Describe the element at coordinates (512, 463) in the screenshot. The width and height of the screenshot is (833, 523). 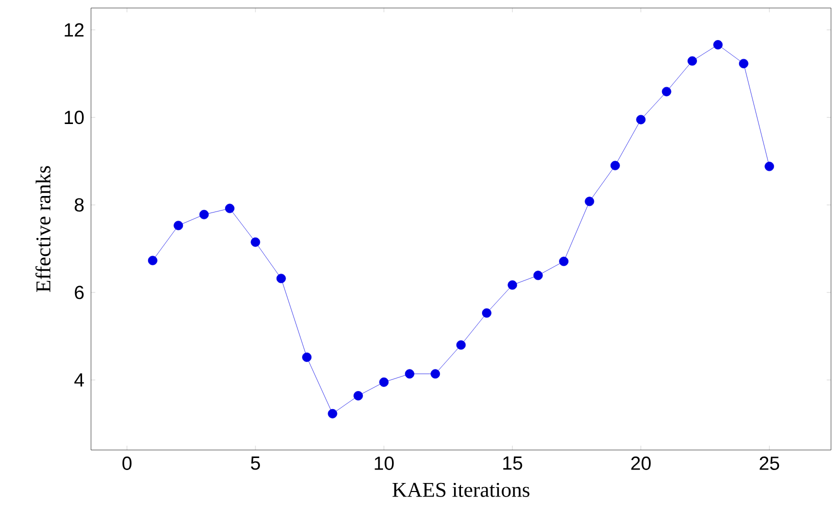
I see `x-tick-label: 15` at that location.